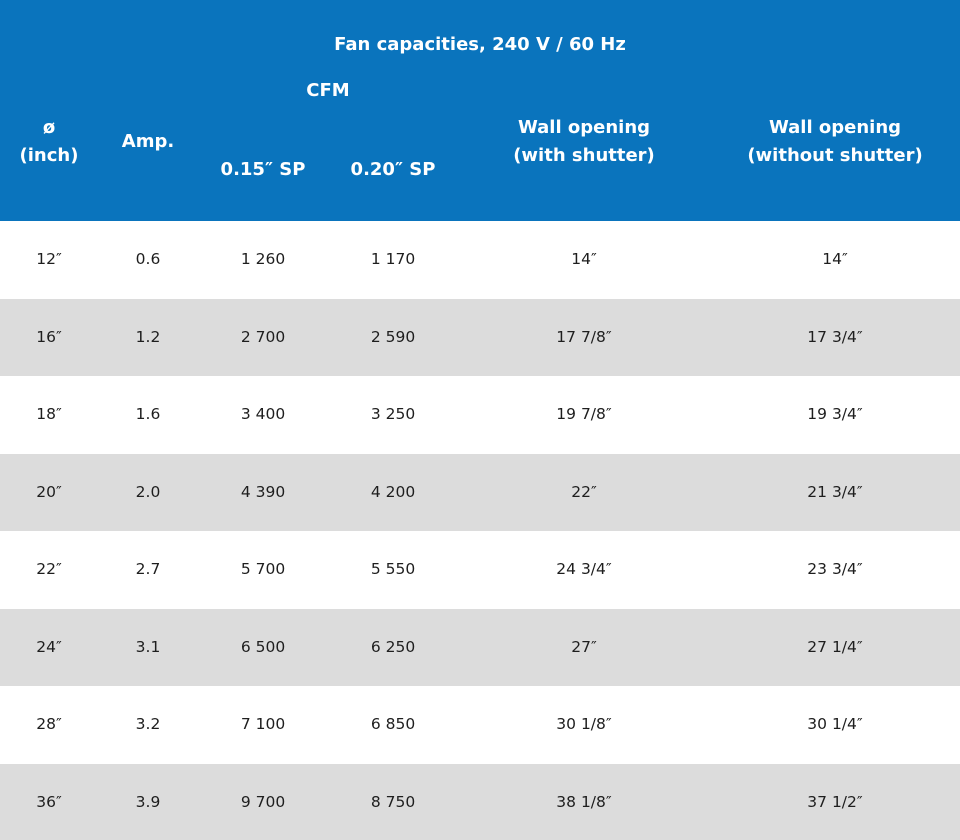 The image size is (960, 840). I want to click on cell-wall-without-shutter: 14″, so click(835, 259).